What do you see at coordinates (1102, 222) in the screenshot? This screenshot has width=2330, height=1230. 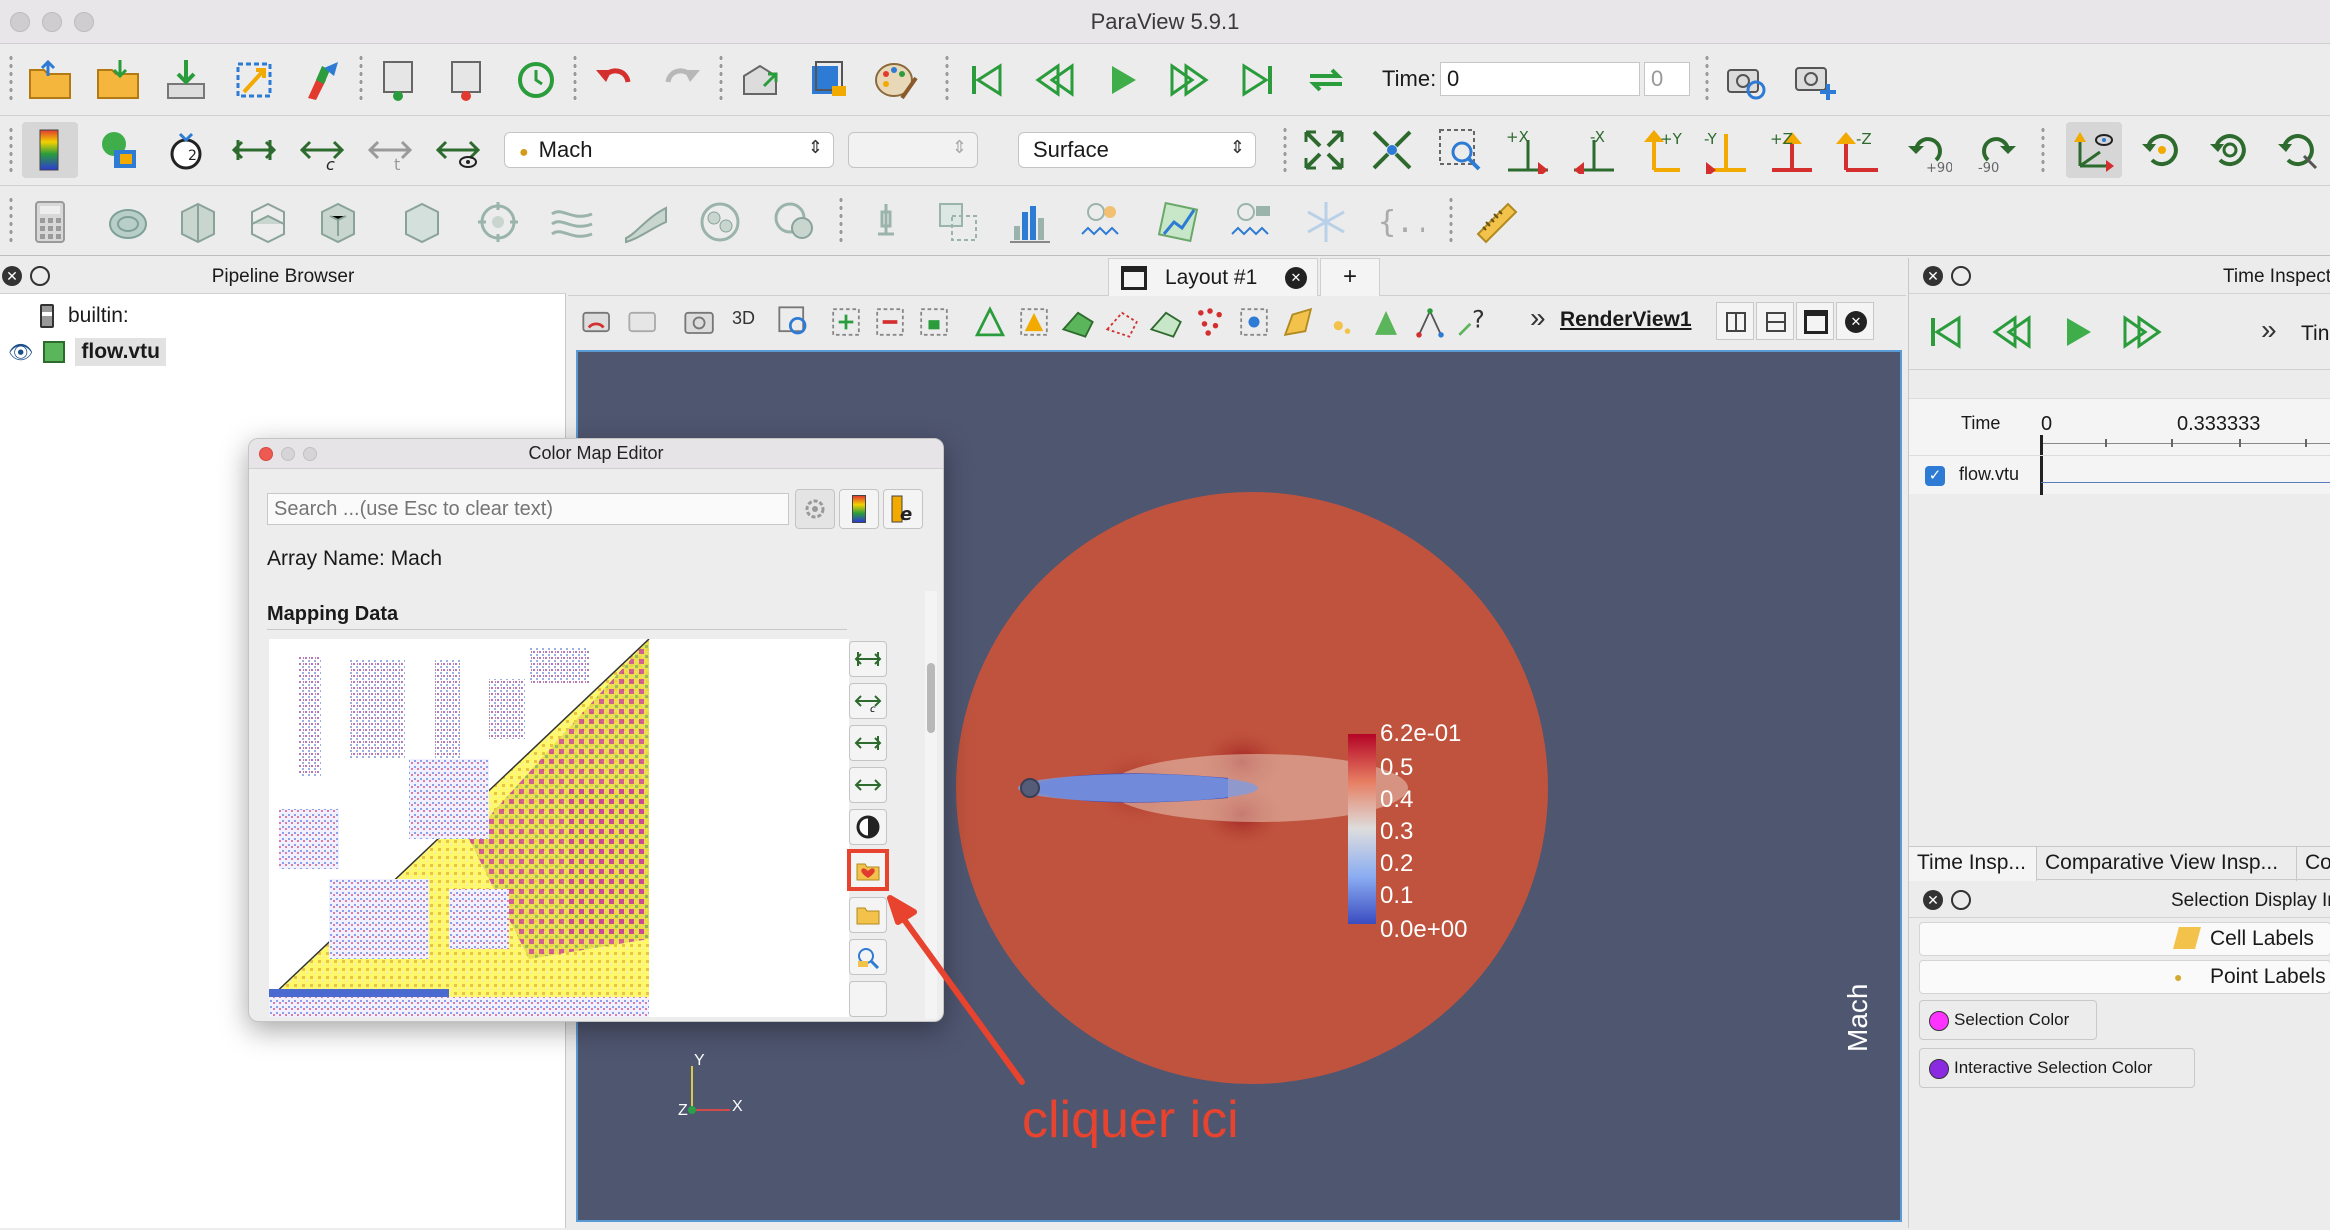 I see `plot-over-time-icon` at bounding box center [1102, 222].